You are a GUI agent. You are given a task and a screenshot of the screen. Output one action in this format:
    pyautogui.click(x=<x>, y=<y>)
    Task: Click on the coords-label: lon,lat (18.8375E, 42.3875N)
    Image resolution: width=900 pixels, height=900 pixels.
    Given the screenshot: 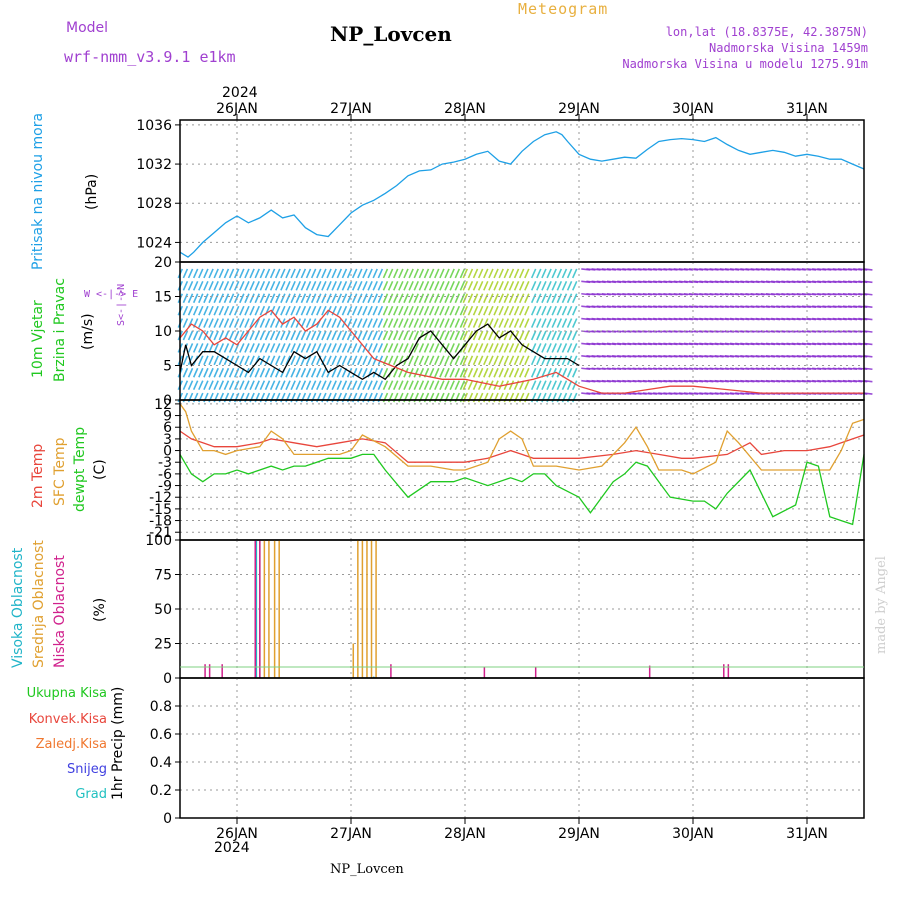 What is the action you would take?
    pyautogui.click(x=766, y=32)
    